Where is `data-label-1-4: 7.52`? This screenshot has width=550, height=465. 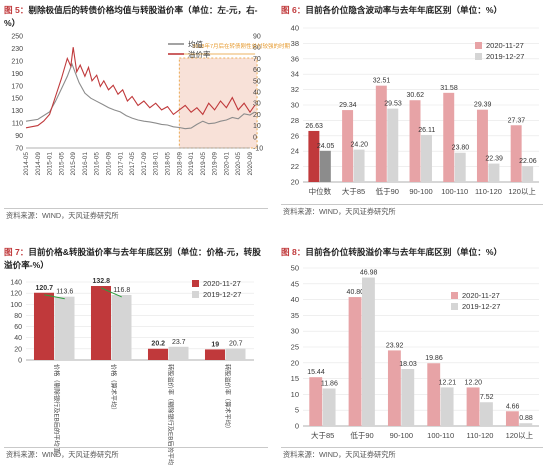 data-label-1-4: 7.52 is located at coordinates (487, 397).